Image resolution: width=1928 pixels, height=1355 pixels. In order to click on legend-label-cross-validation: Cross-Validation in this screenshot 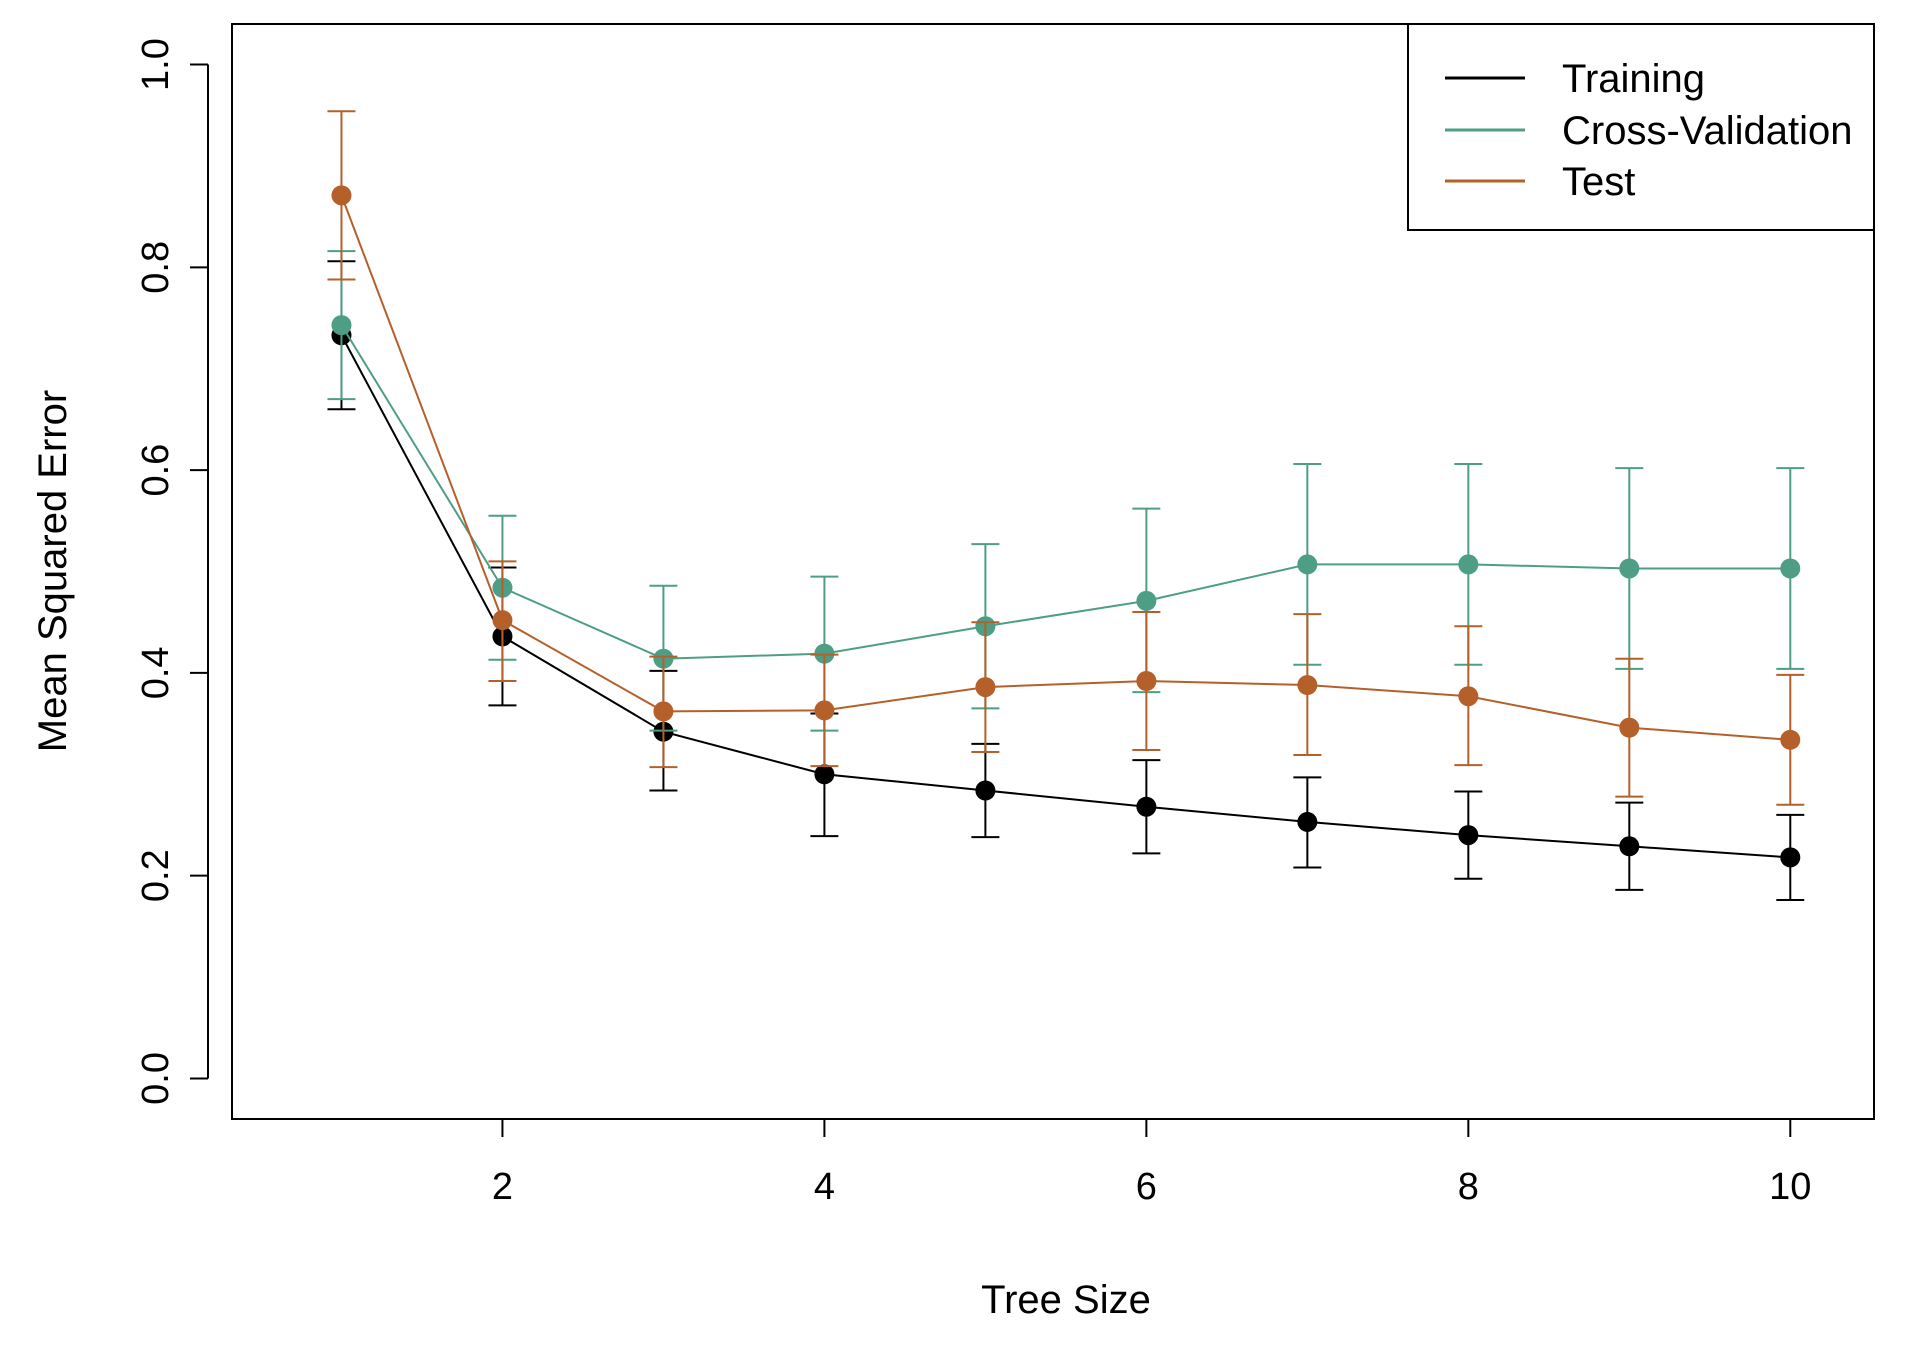, I will do `click(1707, 131)`.